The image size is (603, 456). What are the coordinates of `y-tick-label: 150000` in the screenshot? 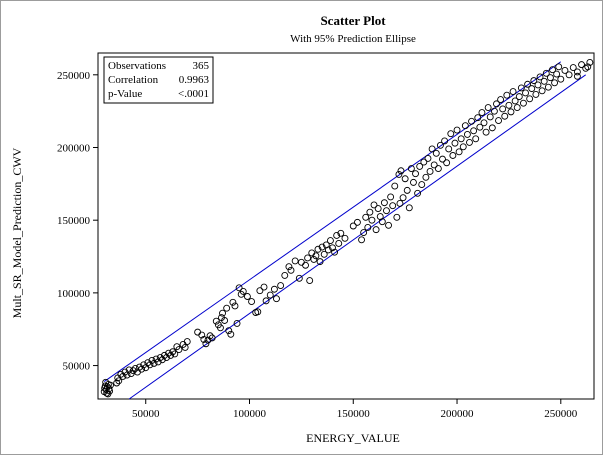 It's located at (74, 221).